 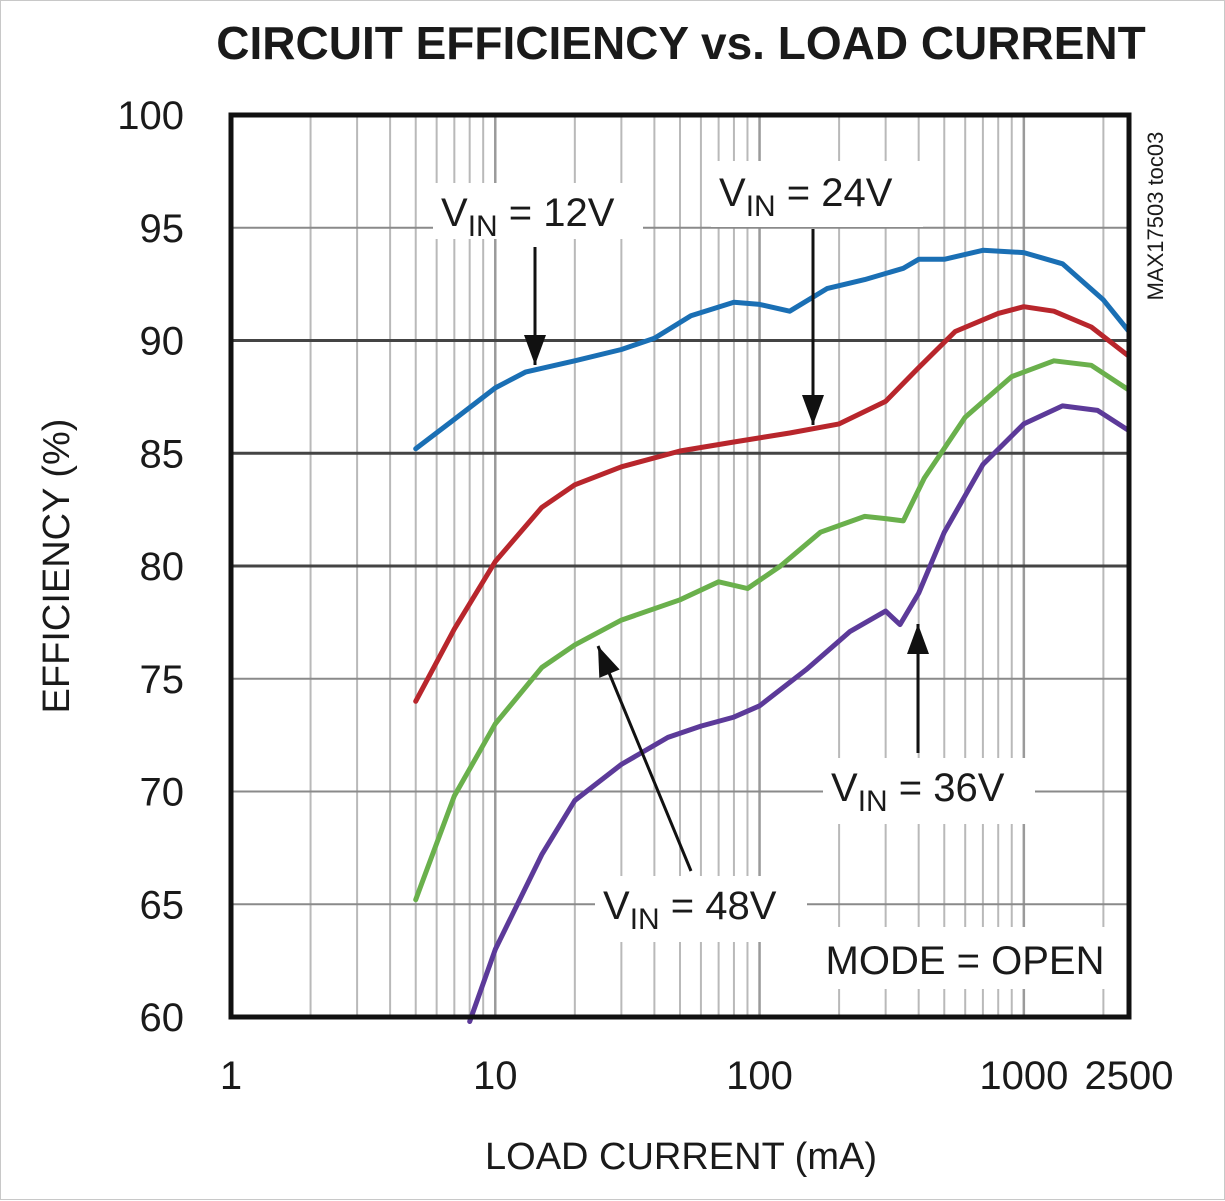 What do you see at coordinates (690, 910) in the screenshot?
I see `series-label-4: VIN = 48V` at bounding box center [690, 910].